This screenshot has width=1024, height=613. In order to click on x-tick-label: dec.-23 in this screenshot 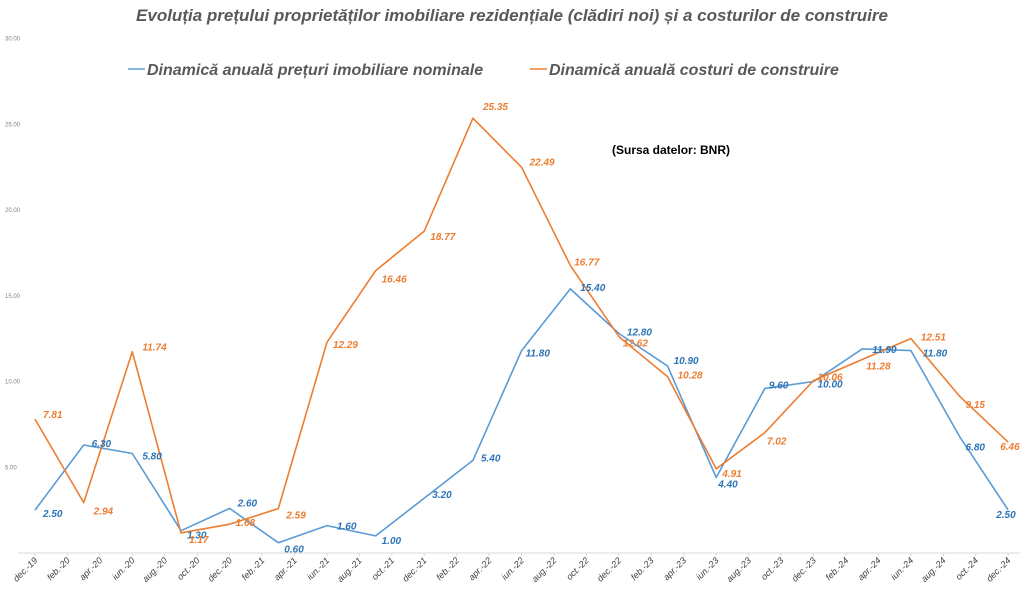, I will do `click(804, 569)`.